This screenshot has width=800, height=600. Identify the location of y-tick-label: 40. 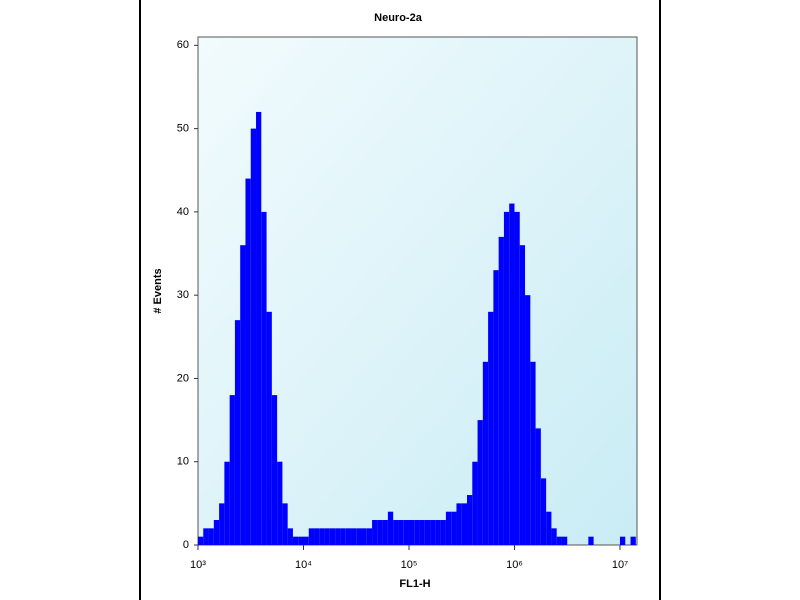
(183, 212).